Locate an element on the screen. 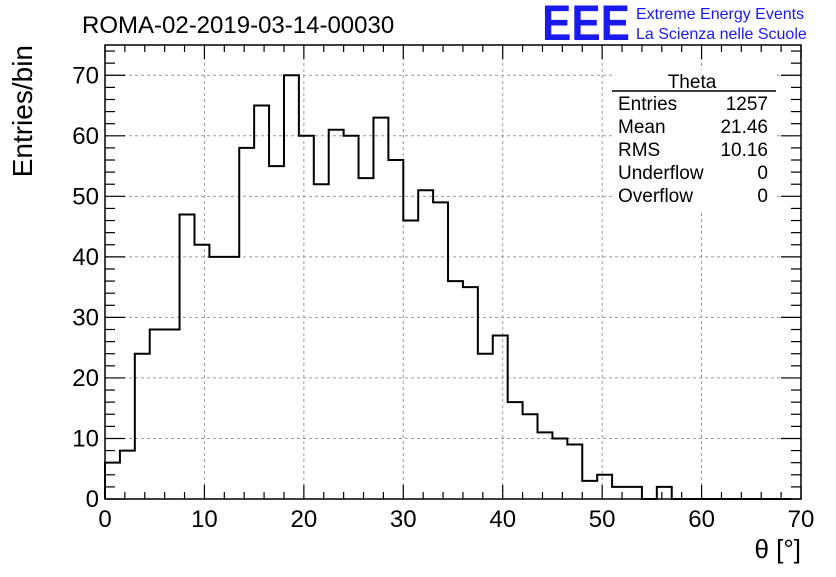  stats-title: Theta is located at coordinates (692, 82).